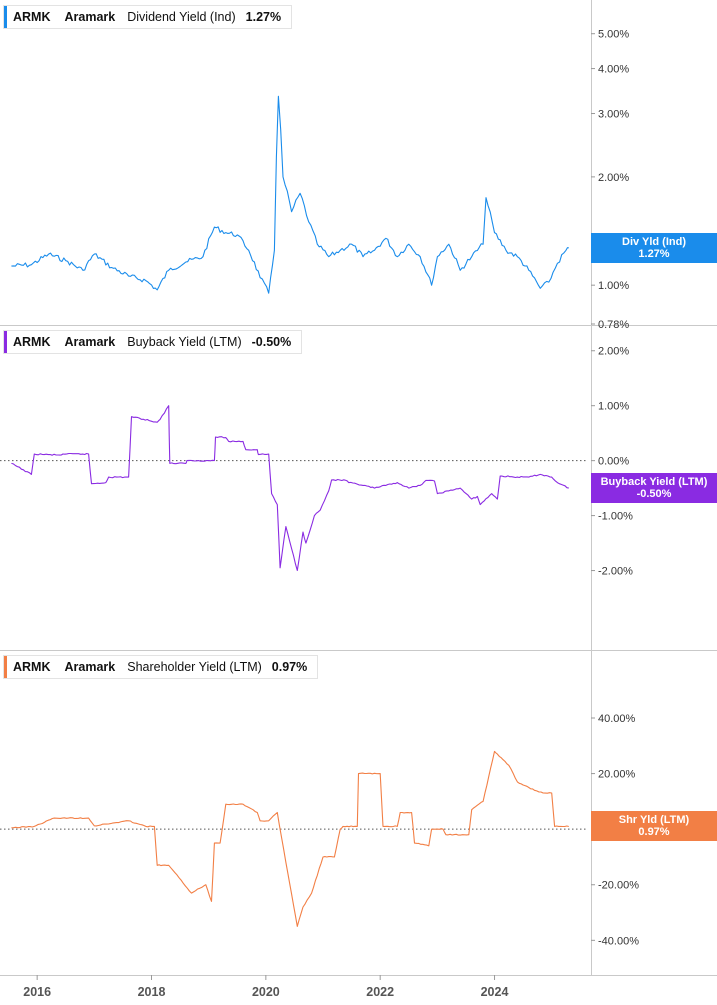 The height and width of the screenshot is (1005, 717). What do you see at coordinates (613, 115) in the screenshot?
I see `y-tick-label: 3.00%` at bounding box center [613, 115].